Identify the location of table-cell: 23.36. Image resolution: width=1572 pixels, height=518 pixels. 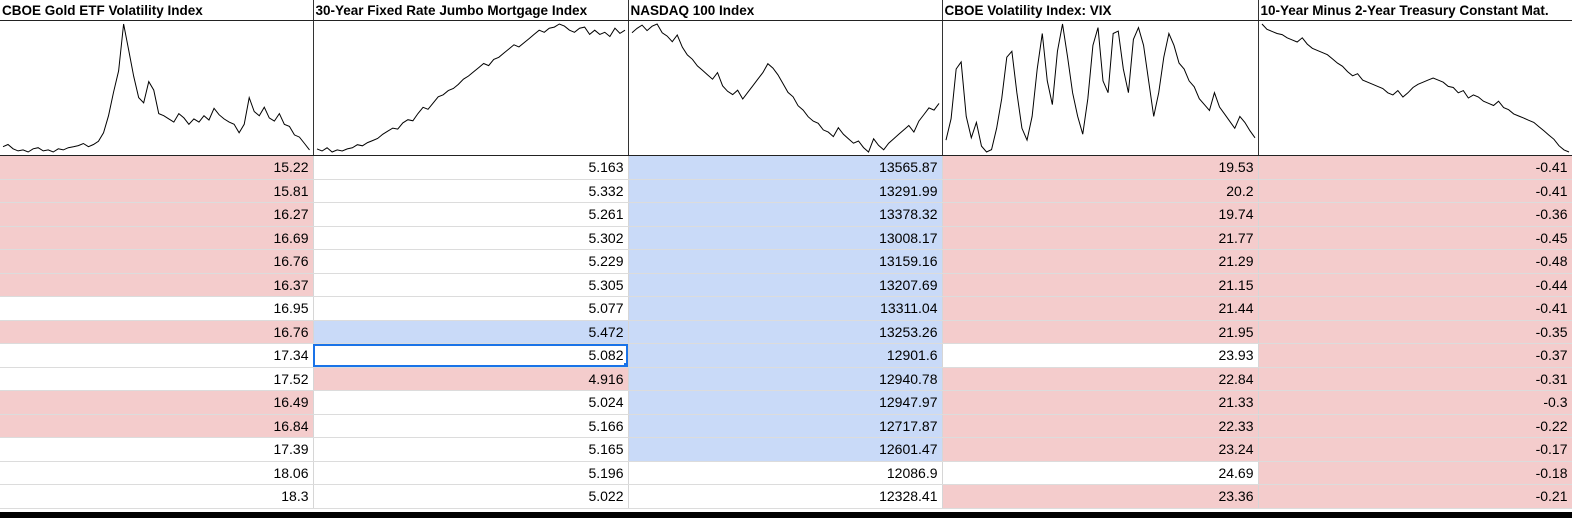
(1100, 496).